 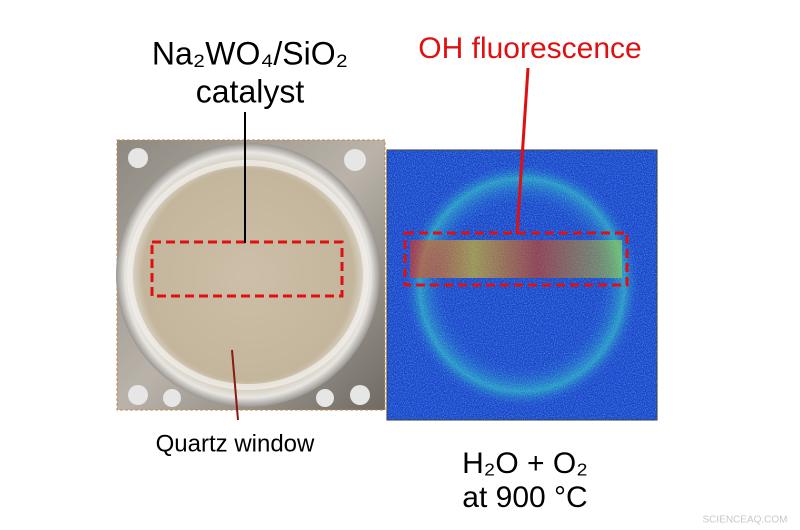 What do you see at coordinates (525, 463) in the screenshot?
I see `reactants-label: H₂O + O₂` at bounding box center [525, 463].